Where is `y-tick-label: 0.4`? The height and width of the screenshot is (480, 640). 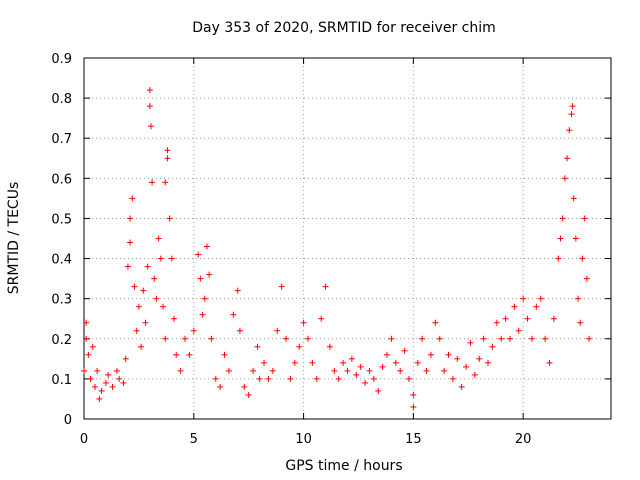
y-tick-label: 0.4 is located at coordinates (61, 260).